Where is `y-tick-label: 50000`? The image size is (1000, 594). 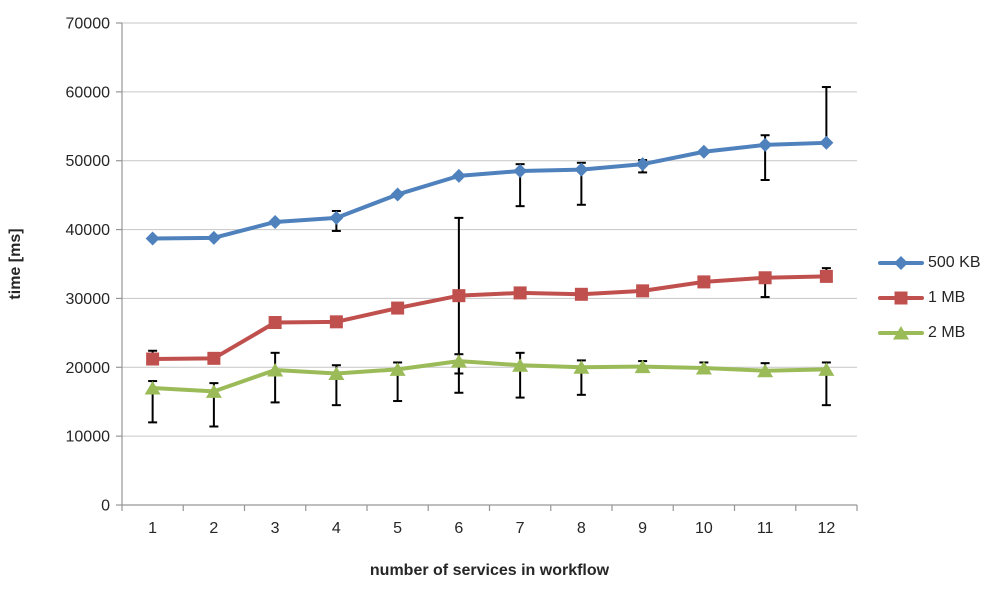 y-tick-label: 50000 is located at coordinates (88, 161).